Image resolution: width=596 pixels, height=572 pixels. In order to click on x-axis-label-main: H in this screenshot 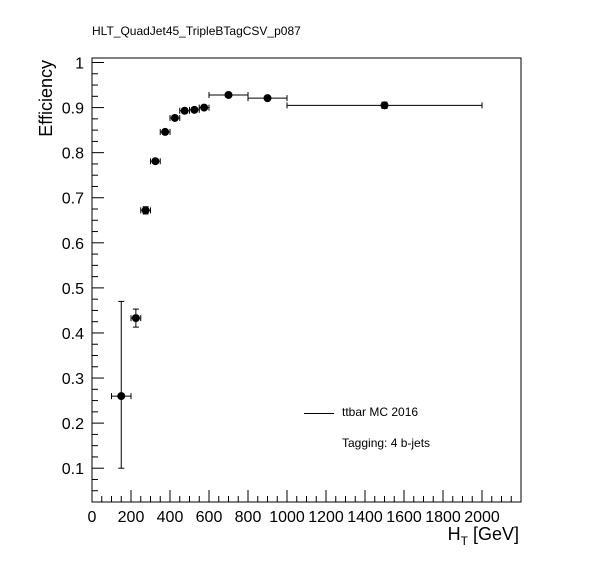, I will do `click(454, 534)`.